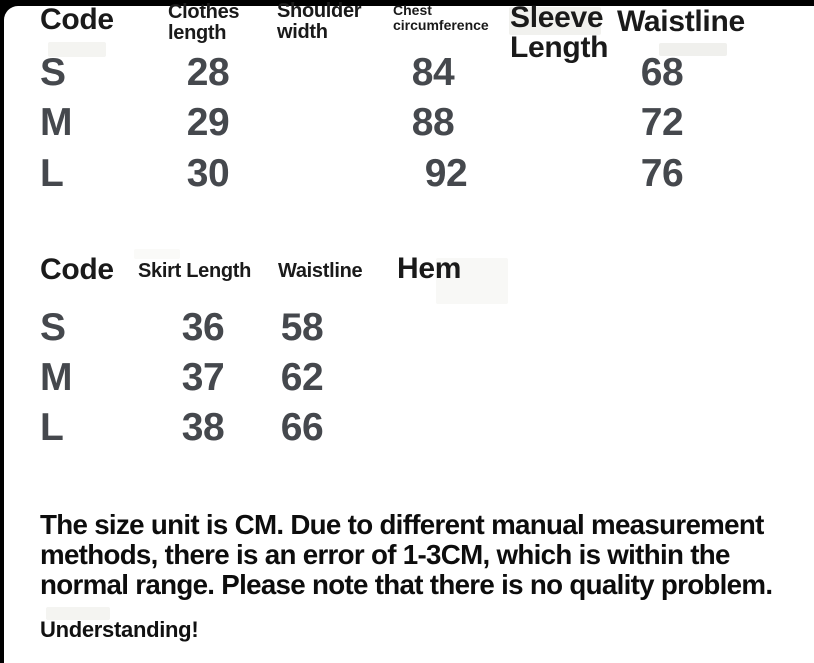 The width and height of the screenshot is (814, 663). What do you see at coordinates (407, 428) in the screenshot?
I see `bottom-table-row-l: L 38 66` at bounding box center [407, 428].